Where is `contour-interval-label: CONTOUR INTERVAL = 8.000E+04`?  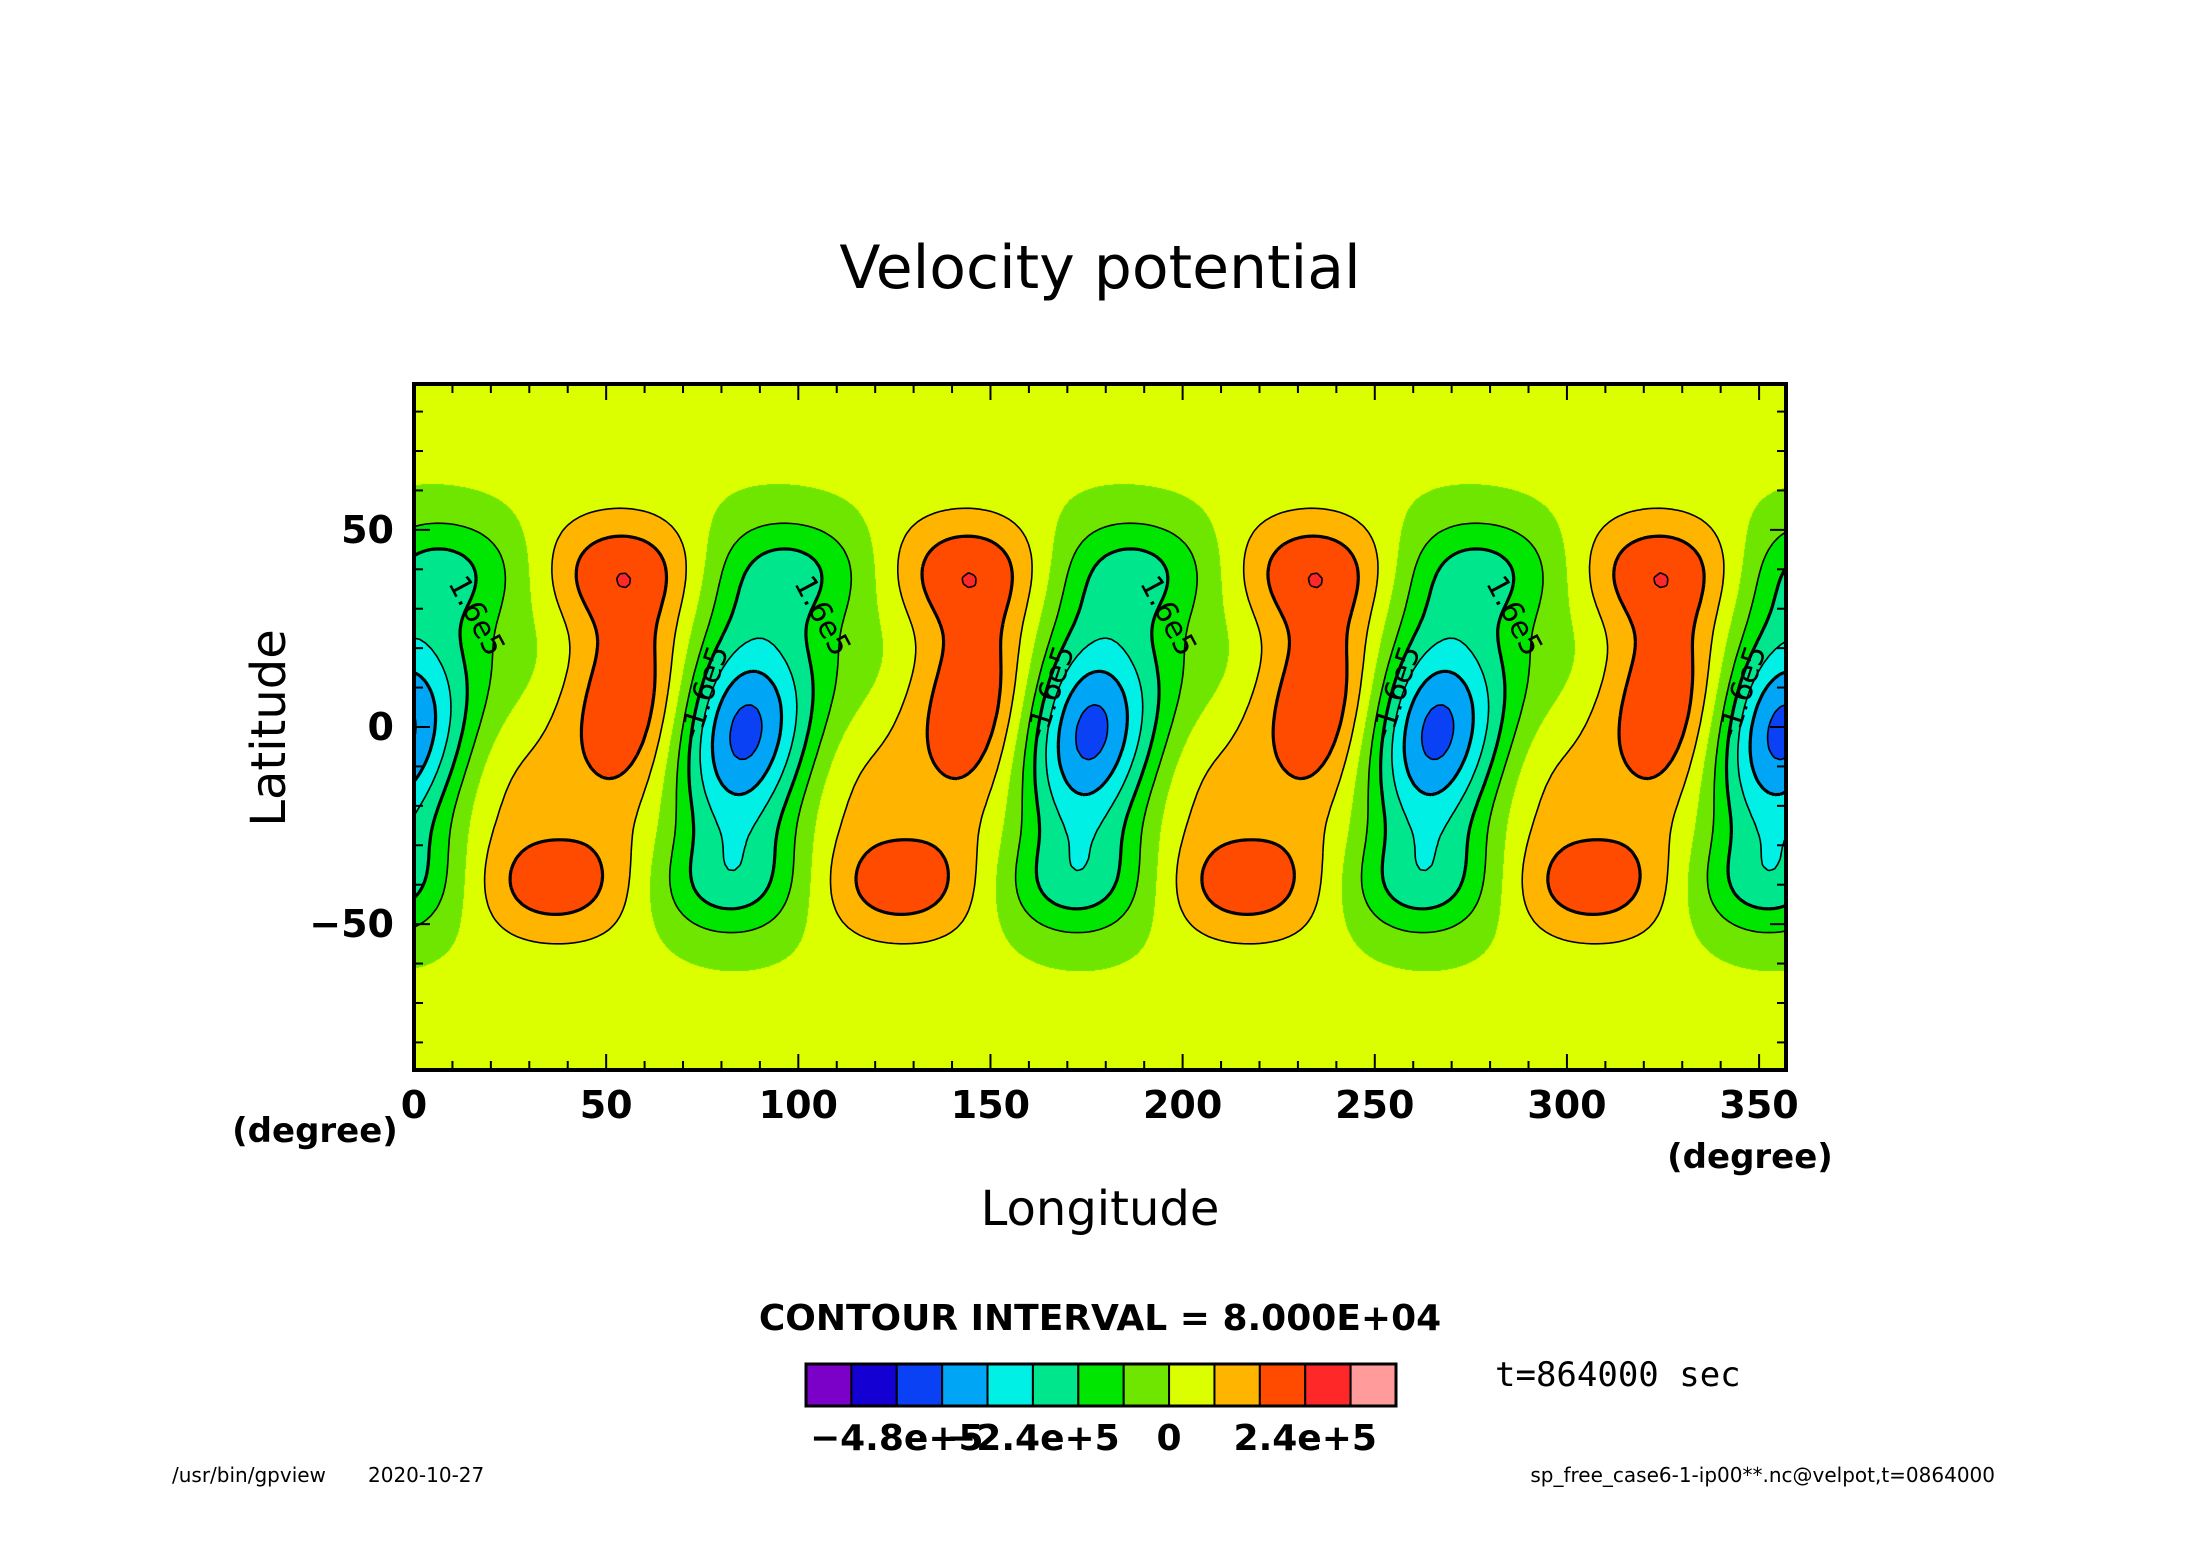 contour-interval-label: CONTOUR INTERVAL = 8.000E+04 is located at coordinates (1100, 1318).